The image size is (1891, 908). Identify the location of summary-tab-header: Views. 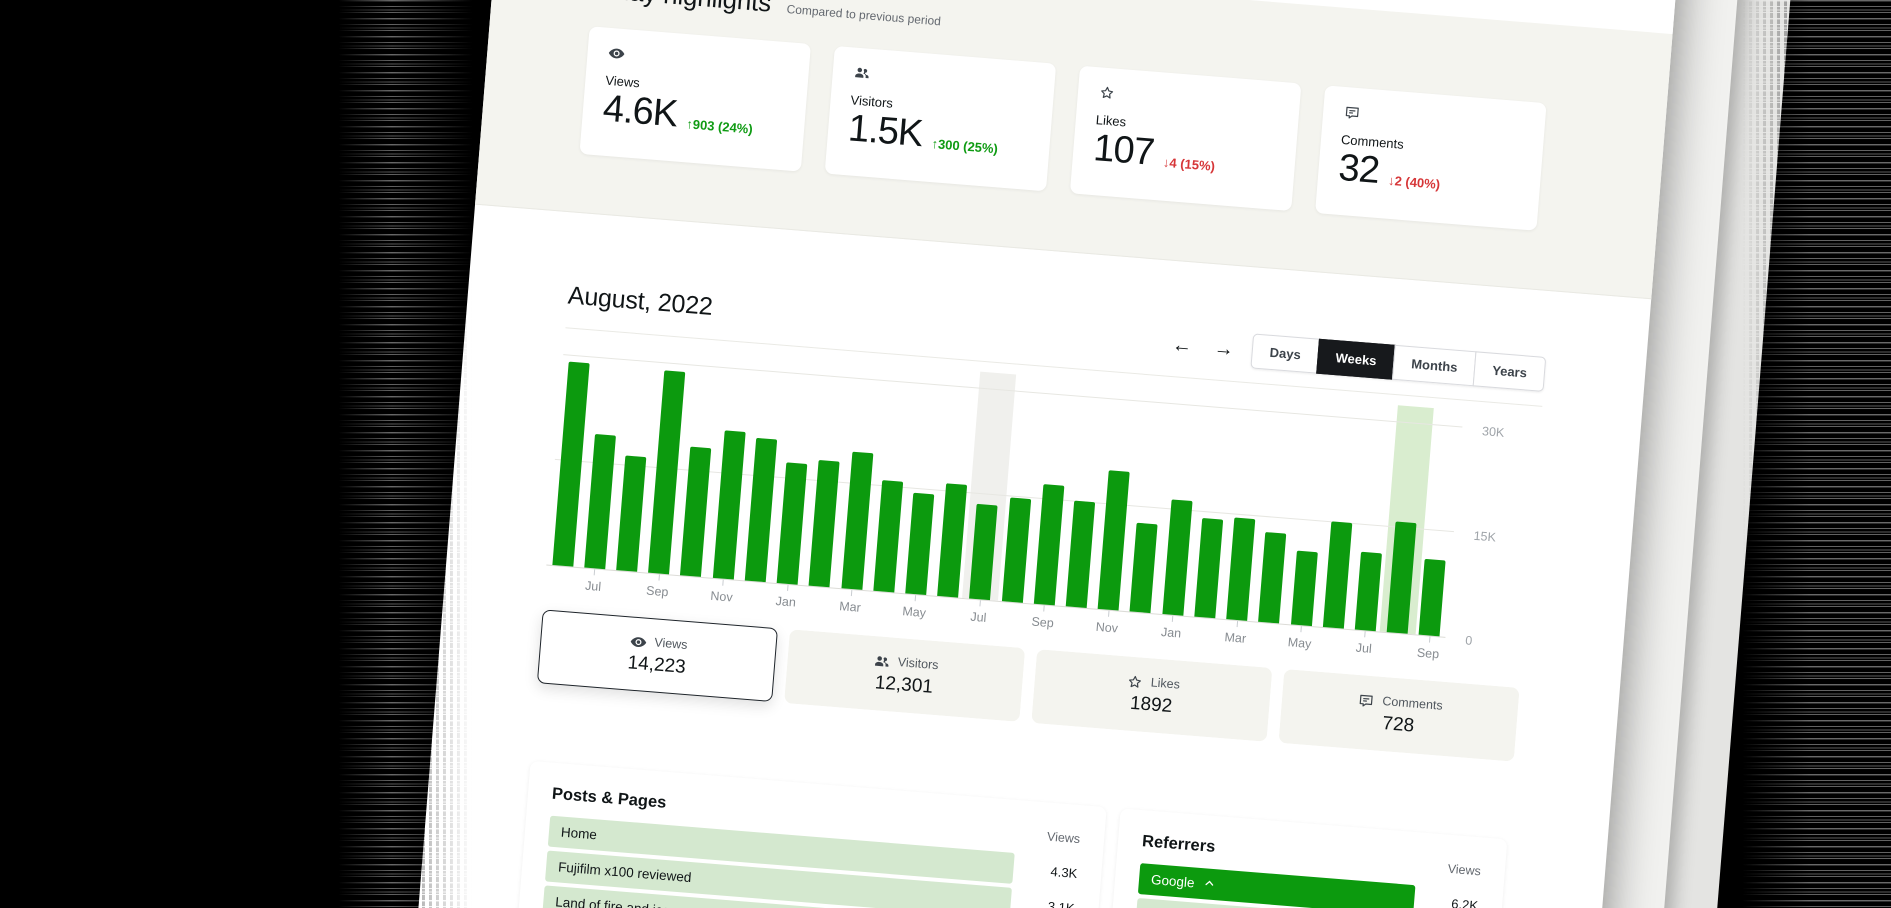
(658, 642).